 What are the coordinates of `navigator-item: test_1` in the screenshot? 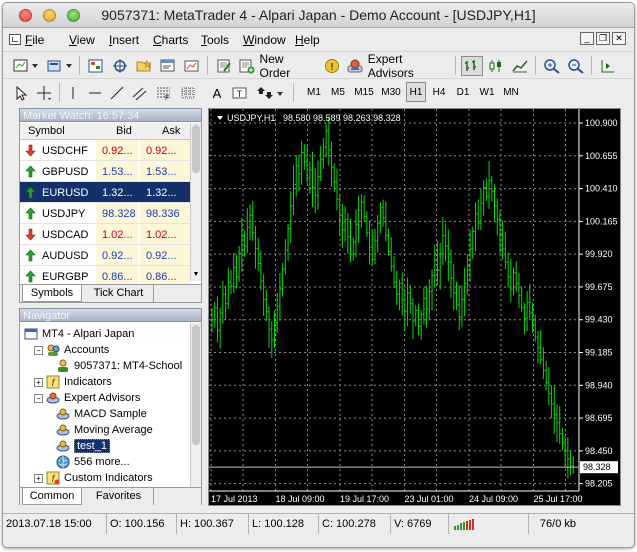 It's located at (77, 446).